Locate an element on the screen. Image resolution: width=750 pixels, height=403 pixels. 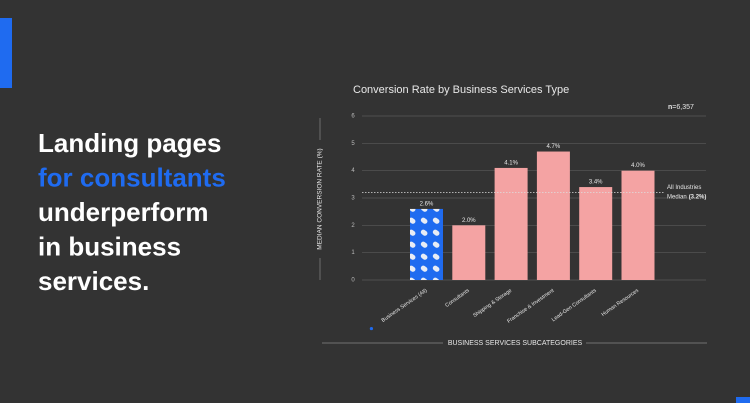
x-axis-label: BUSINESS SERVICES SUBCATEGORIES is located at coordinates (515, 343).